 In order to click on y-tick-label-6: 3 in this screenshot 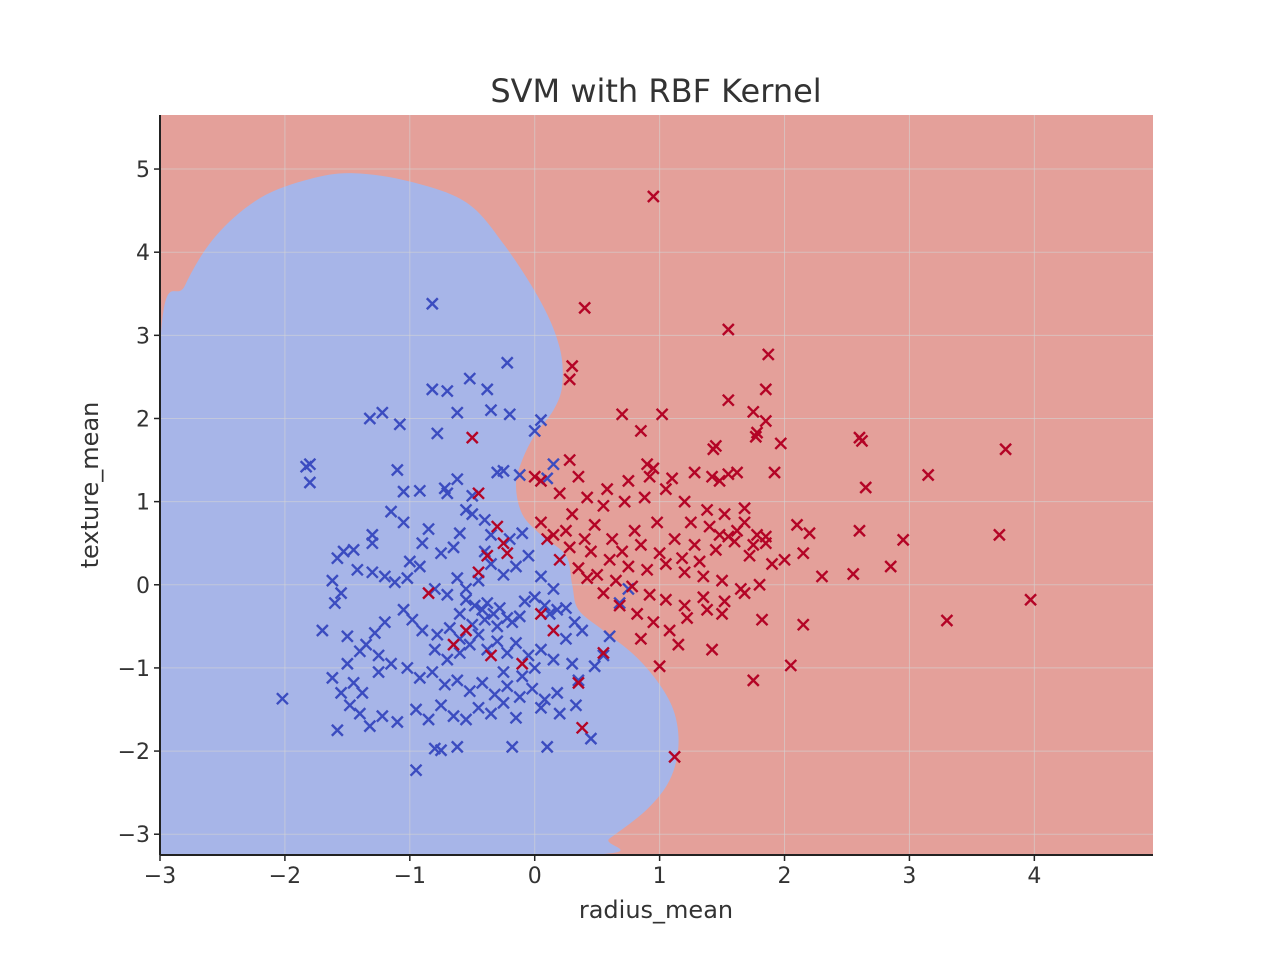, I will do `click(143, 336)`.